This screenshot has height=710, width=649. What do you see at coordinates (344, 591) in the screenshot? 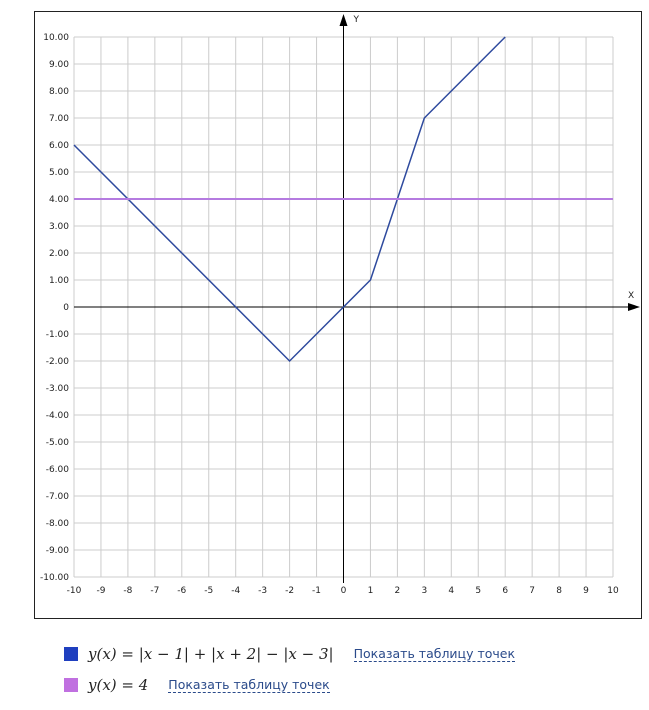
I see `x-tick-label: 0` at bounding box center [344, 591].